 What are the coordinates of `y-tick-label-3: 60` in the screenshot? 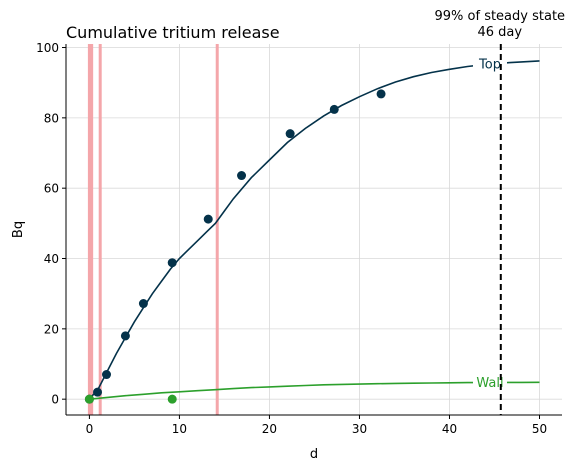 It's located at (51, 189).